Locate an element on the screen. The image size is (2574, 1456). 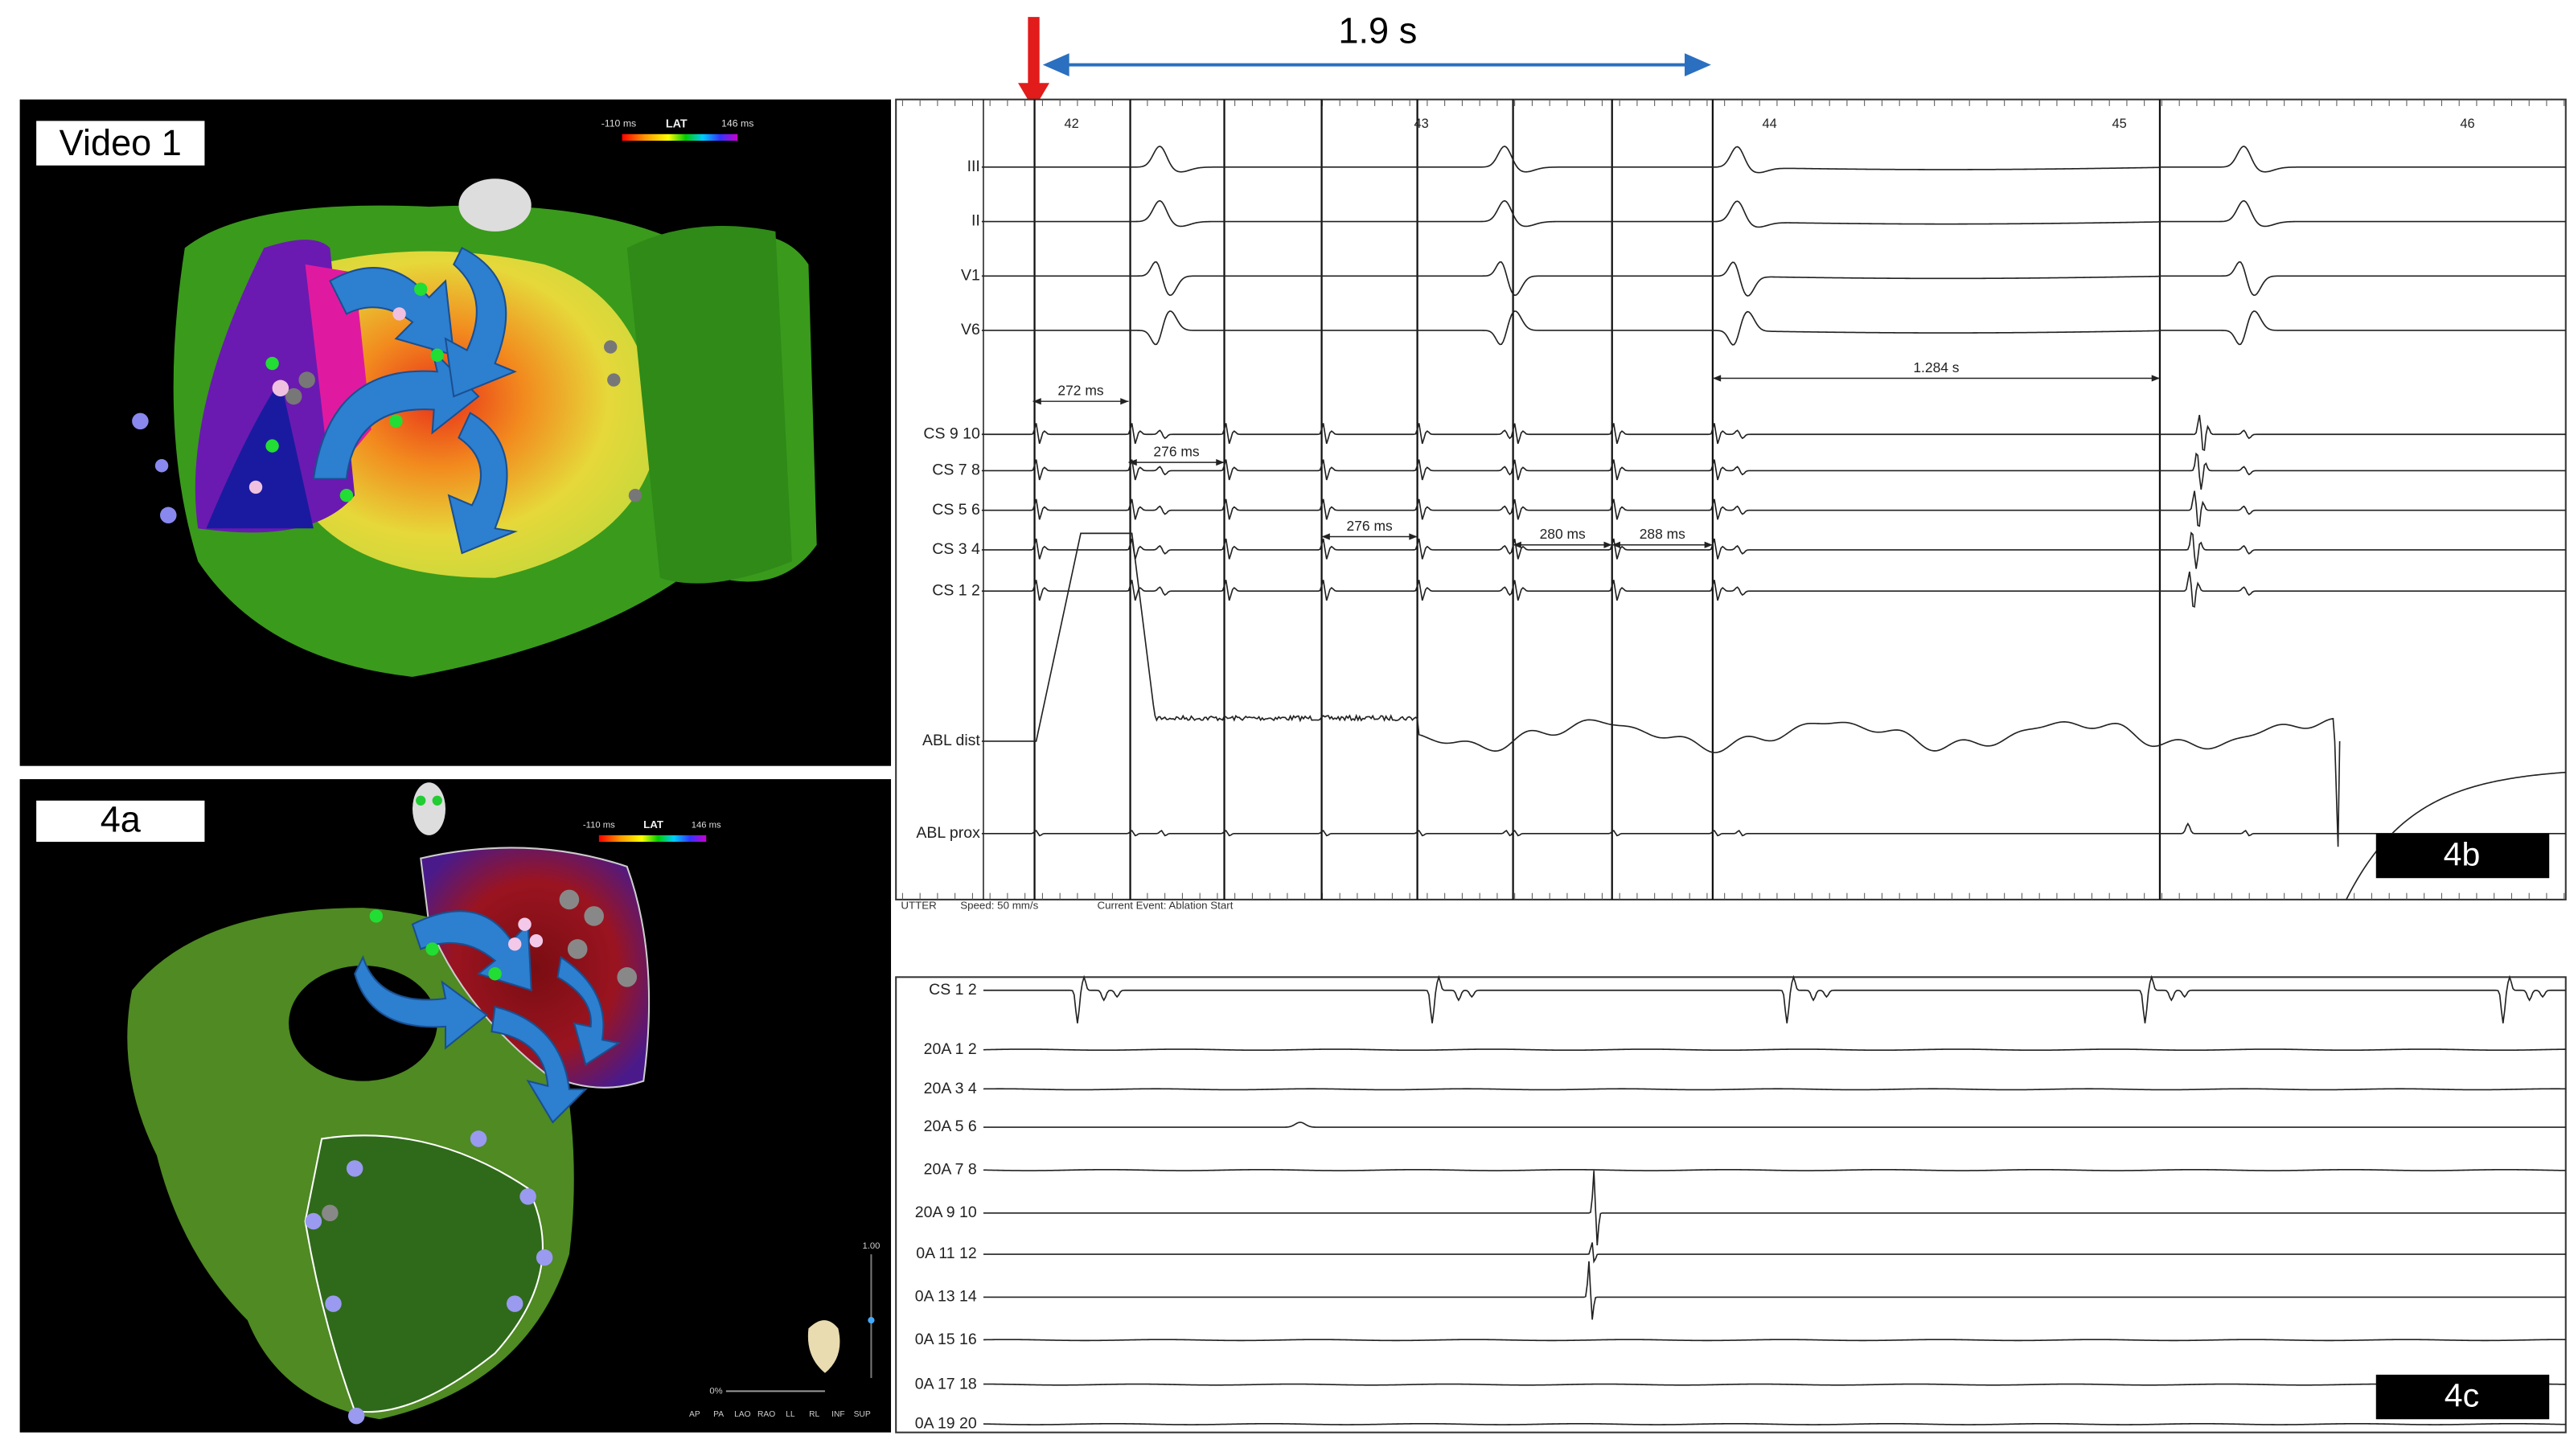
view-label: AP is located at coordinates (694, 1414).